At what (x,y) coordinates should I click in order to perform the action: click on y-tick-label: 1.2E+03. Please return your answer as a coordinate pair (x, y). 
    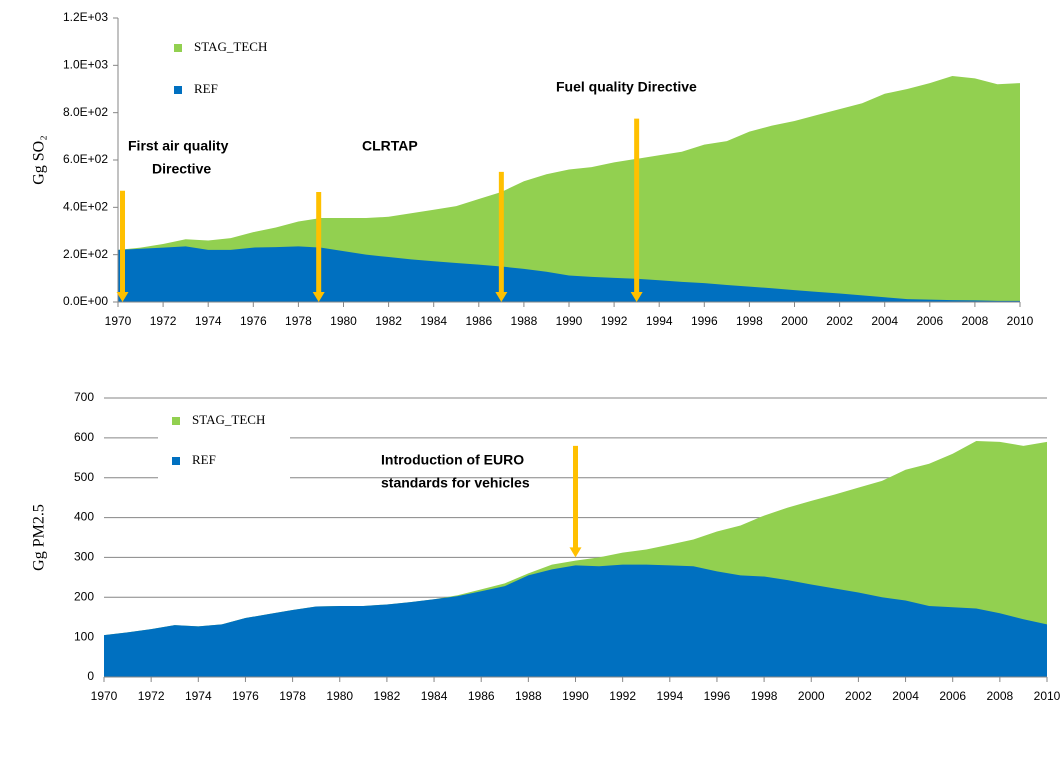
    Looking at the image, I should click on (85, 17).